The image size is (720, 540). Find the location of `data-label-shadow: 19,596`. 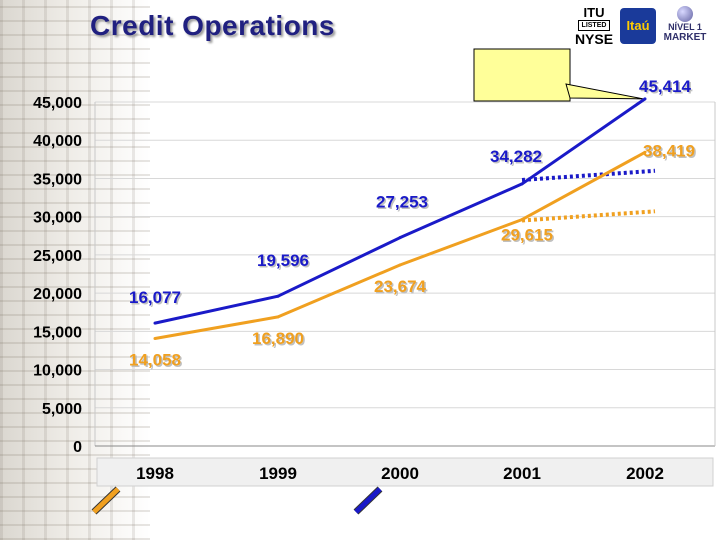

data-label-shadow: 19,596 is located at coordinates (285, 262).